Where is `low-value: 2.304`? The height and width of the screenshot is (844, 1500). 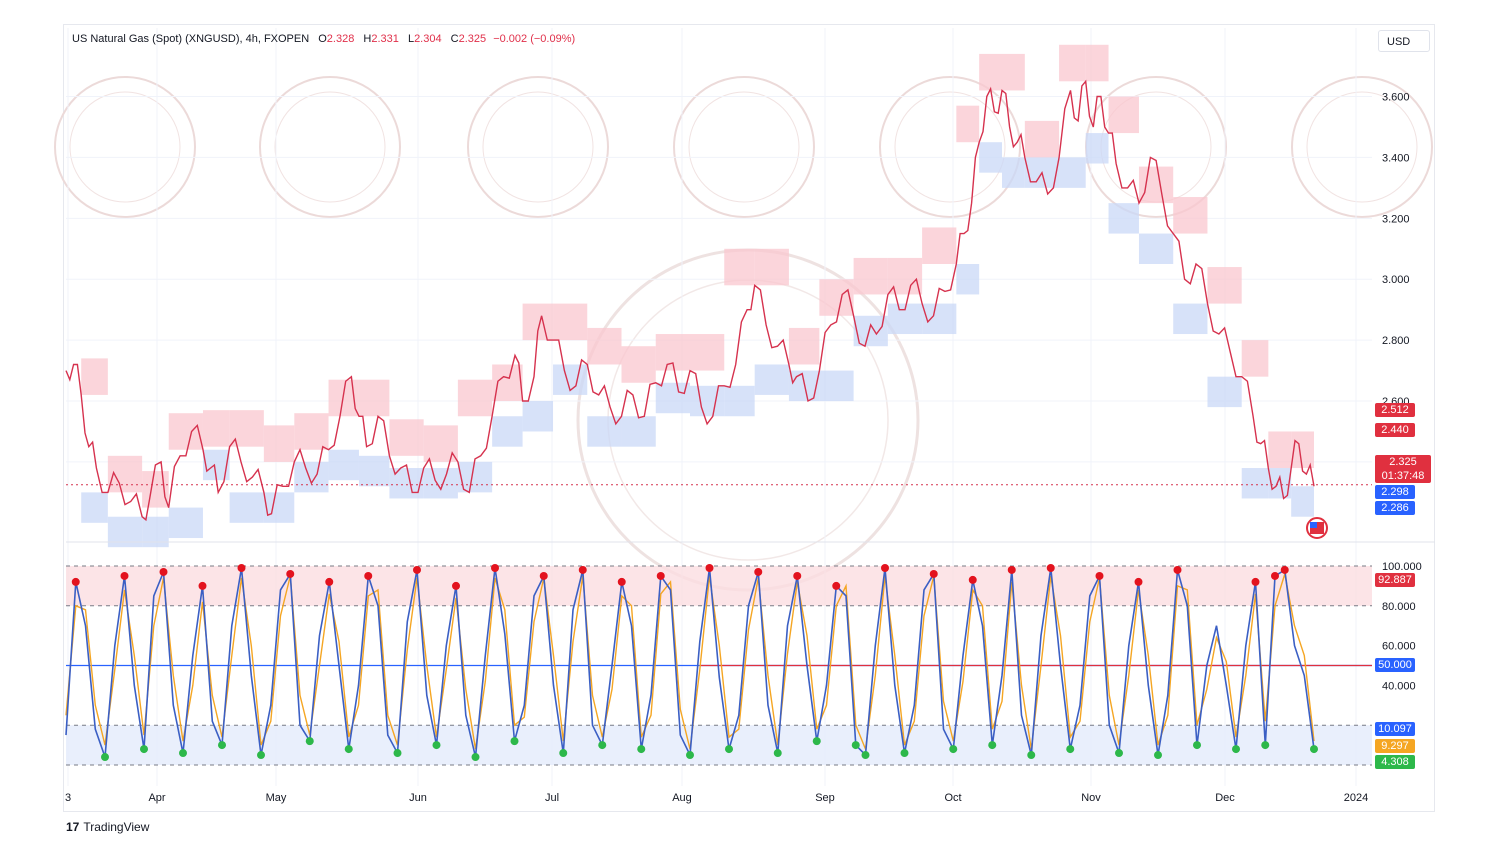 low-value: 2.304 is located at coordinates (428, 39).